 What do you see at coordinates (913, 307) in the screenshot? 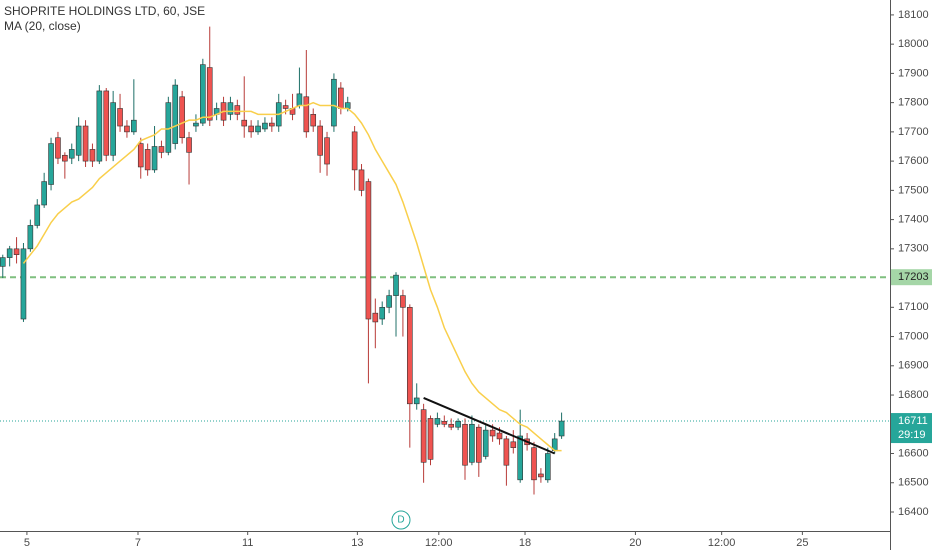
I see `y-tick-label: 17100` at bounding box center [913, 307].